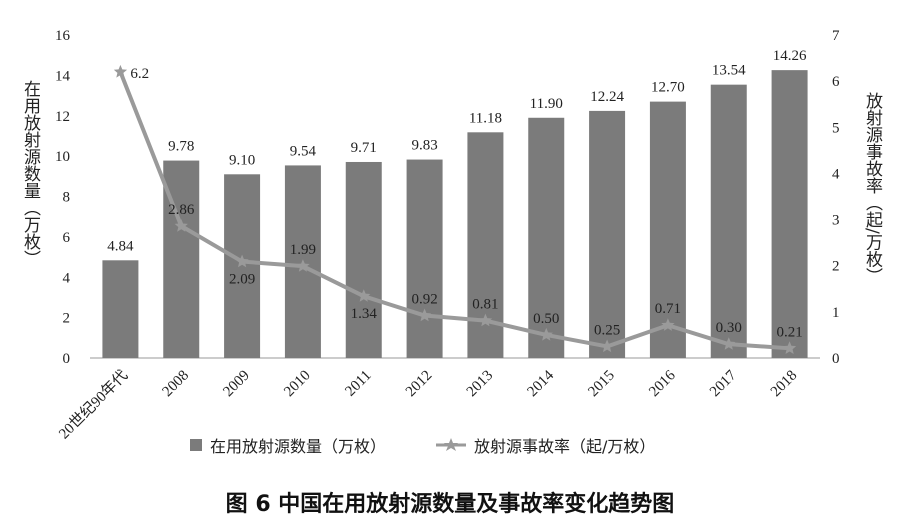 The width and height of the screenshot is (900, 518). What do you see at coordinates (836, 82) in the screenshot?
I see `right-tick-label: 6` at bounding box center [836, 82].